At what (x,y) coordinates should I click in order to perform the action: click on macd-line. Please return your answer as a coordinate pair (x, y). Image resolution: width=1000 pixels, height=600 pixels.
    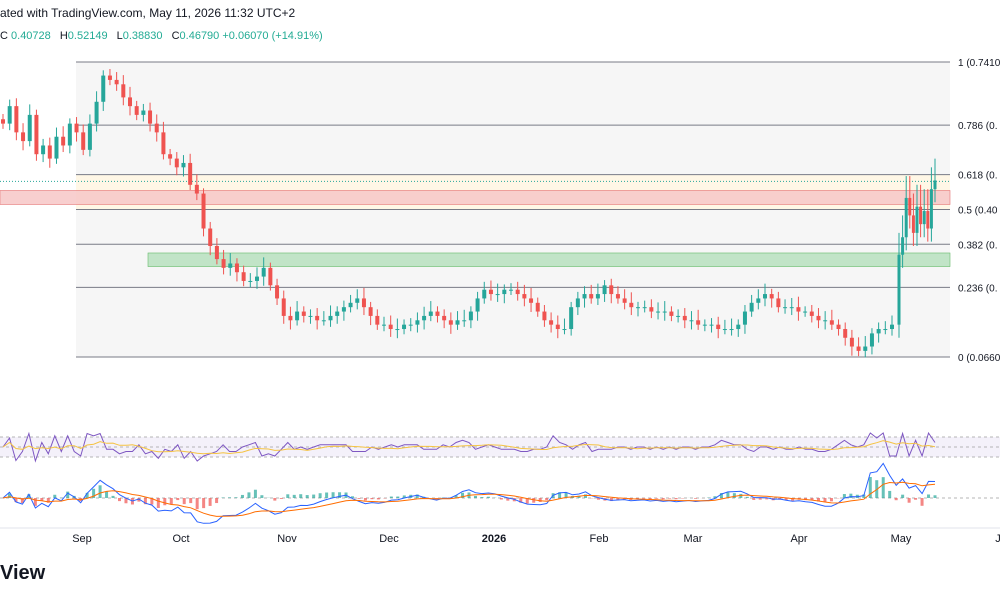
    Looking at the image, I should click on (469, 493).